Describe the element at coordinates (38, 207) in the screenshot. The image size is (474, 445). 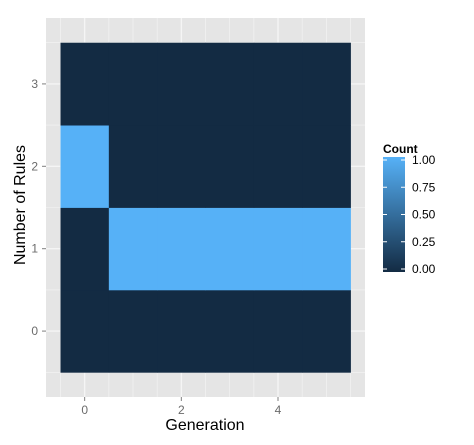
I see `y-axis-ticks: 0 1 2 3` at that location.